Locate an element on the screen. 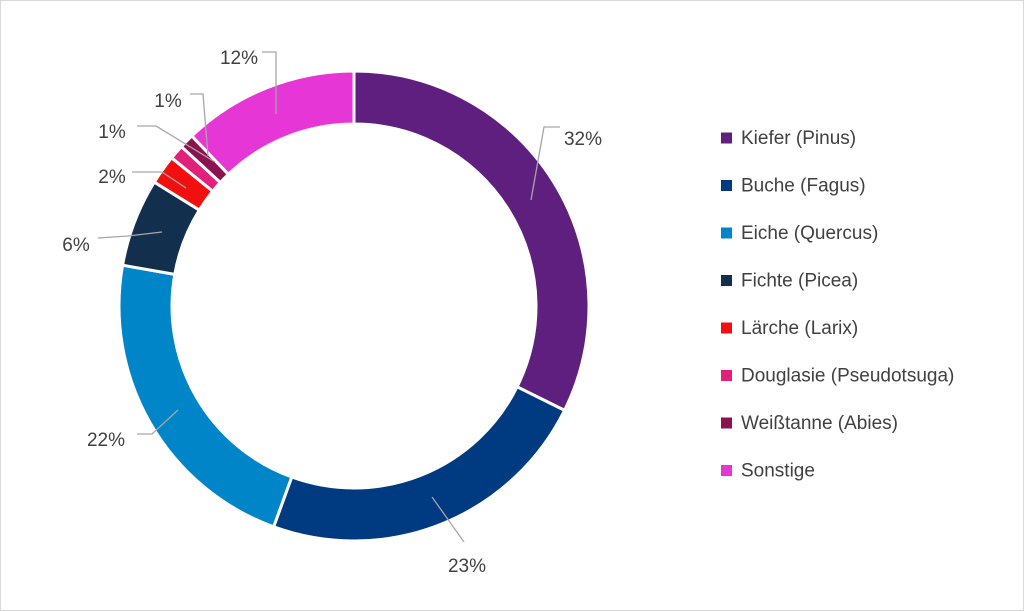 This screenshot has height=611, width=1024. legend-label-buche-fagus: Buche (Fagus) is located at coordinates (803, 186).